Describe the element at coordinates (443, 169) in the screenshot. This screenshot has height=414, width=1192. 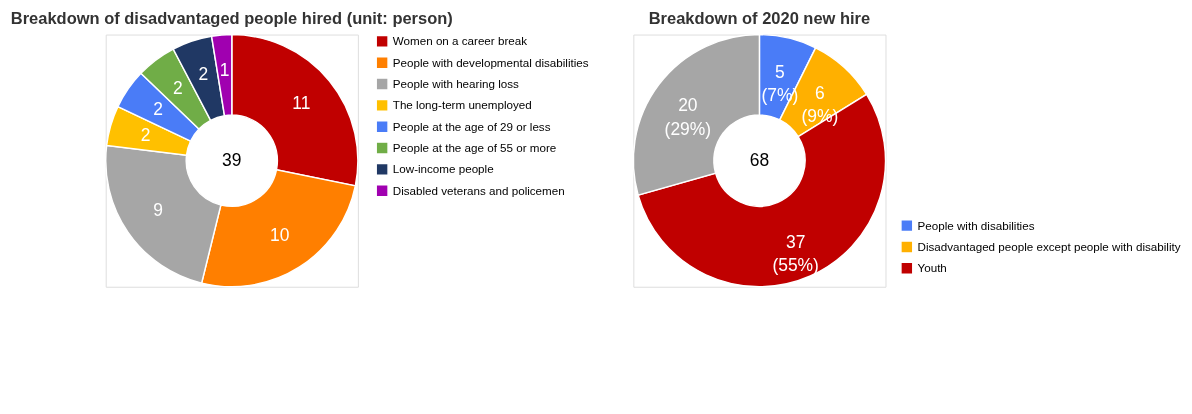
I see `legend-label: Low-income people` at that location.